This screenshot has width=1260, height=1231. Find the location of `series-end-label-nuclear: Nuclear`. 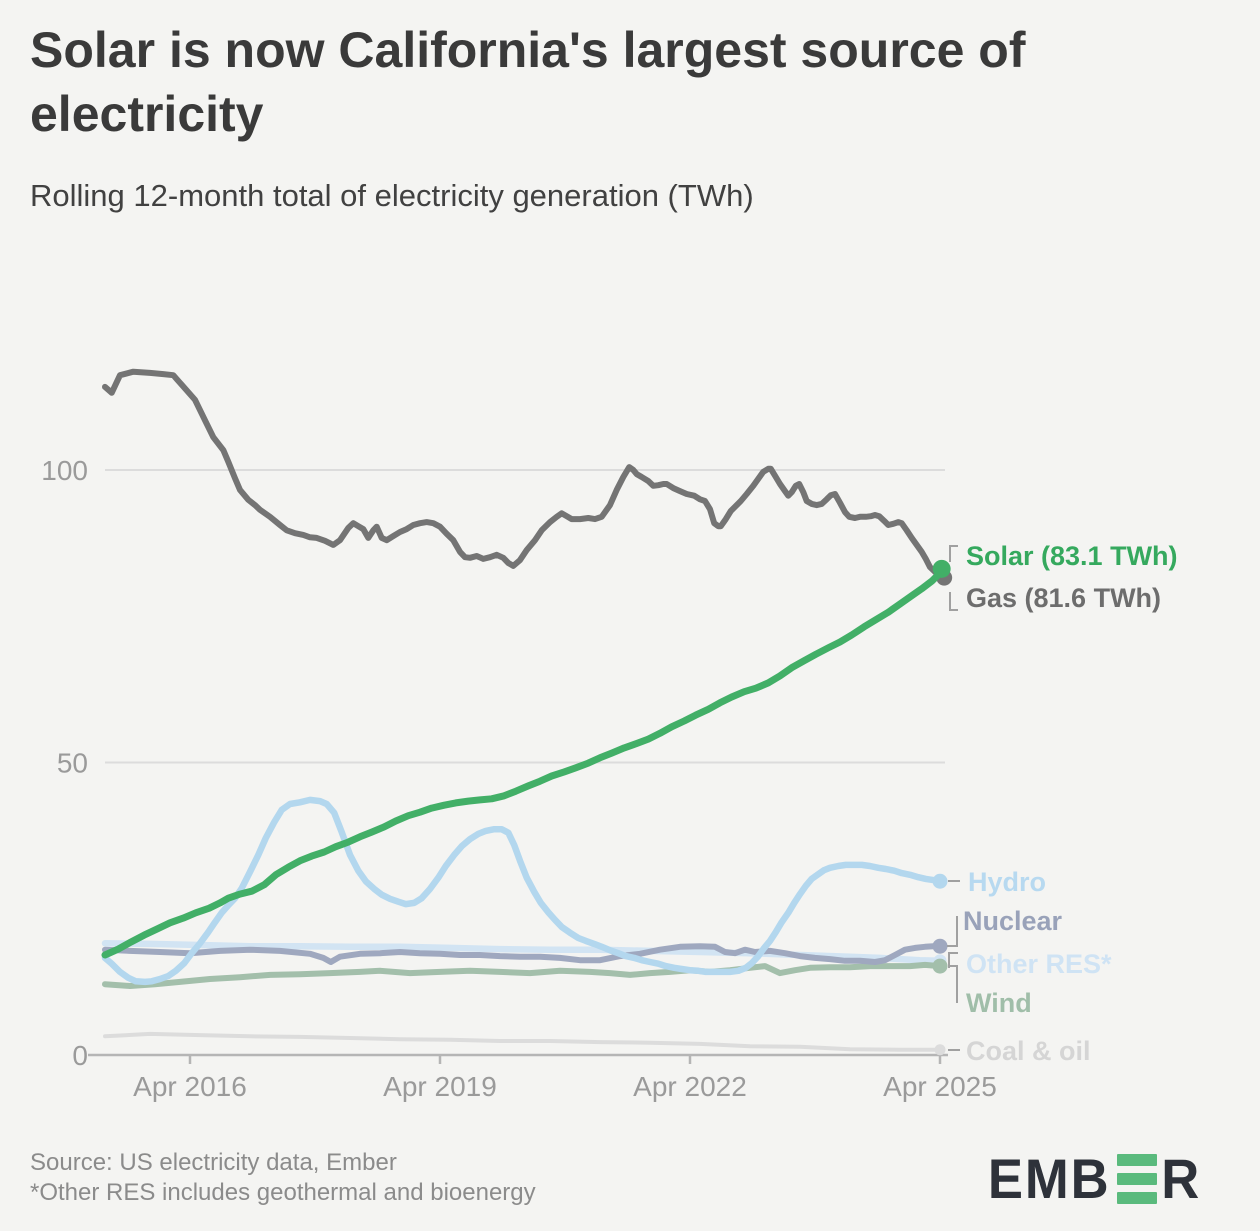

series-end-label-nuclear: Nuclear is located at coordinates (1013, 921).